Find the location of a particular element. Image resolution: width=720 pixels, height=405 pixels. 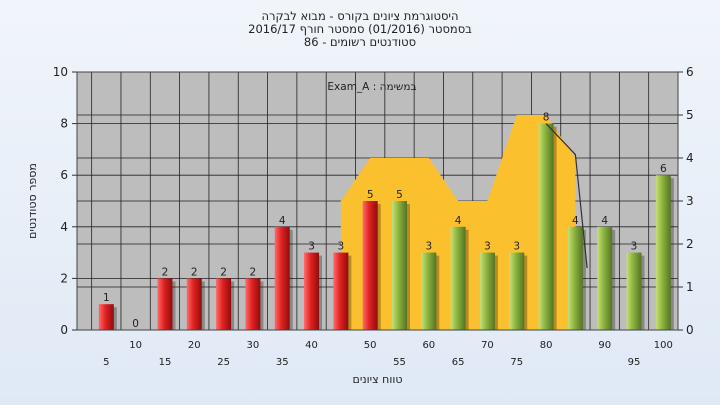

x-axis-tick-label: 90 is located at coordinates (604, 345).